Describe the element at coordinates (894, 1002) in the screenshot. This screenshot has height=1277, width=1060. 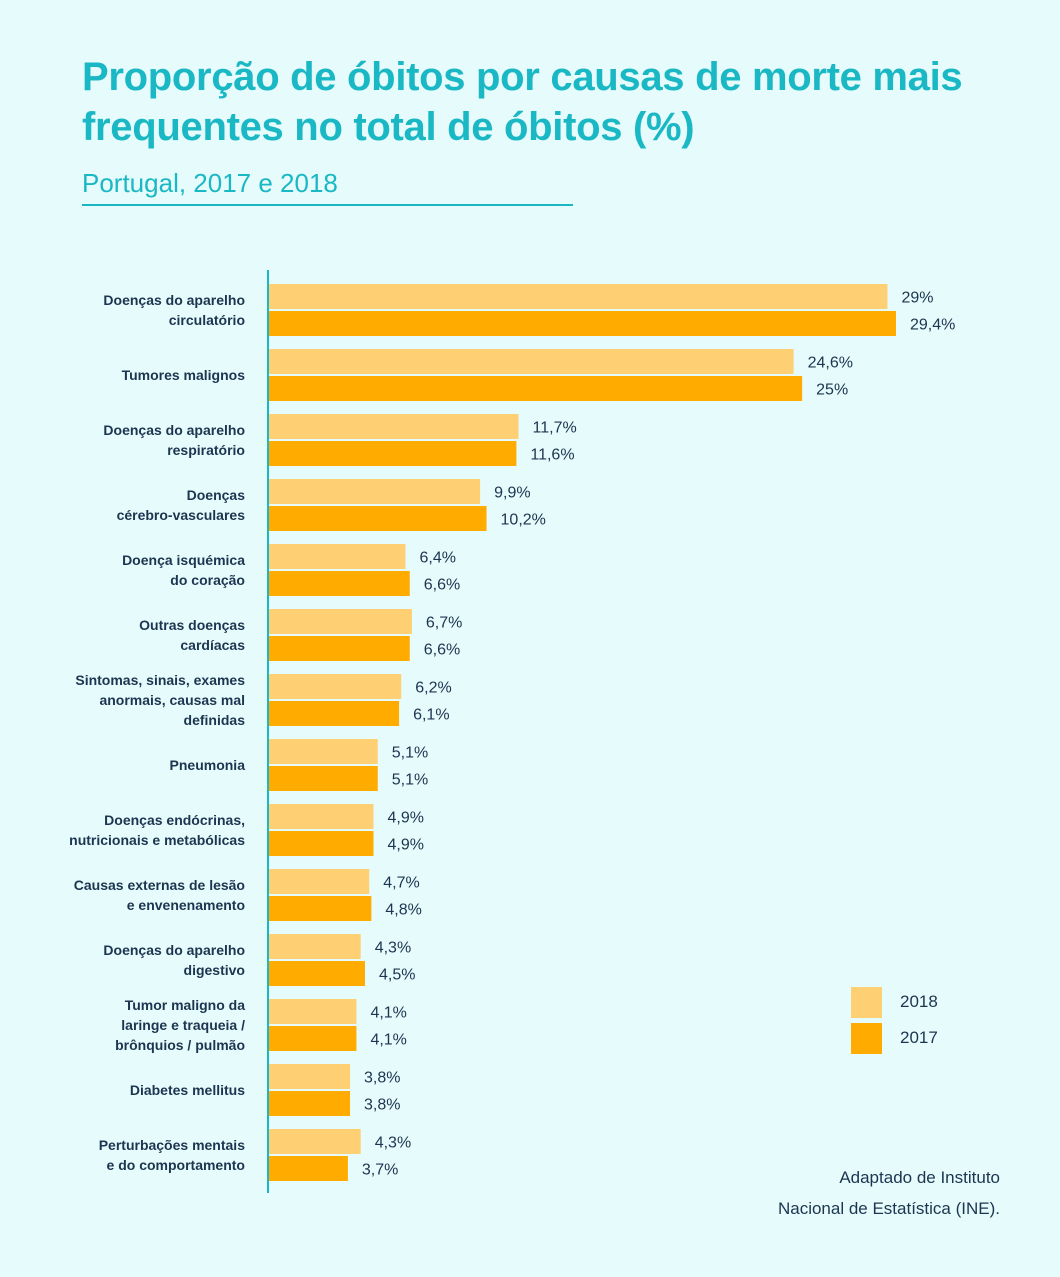
I see `legend-item-2018: 2018` at that location.